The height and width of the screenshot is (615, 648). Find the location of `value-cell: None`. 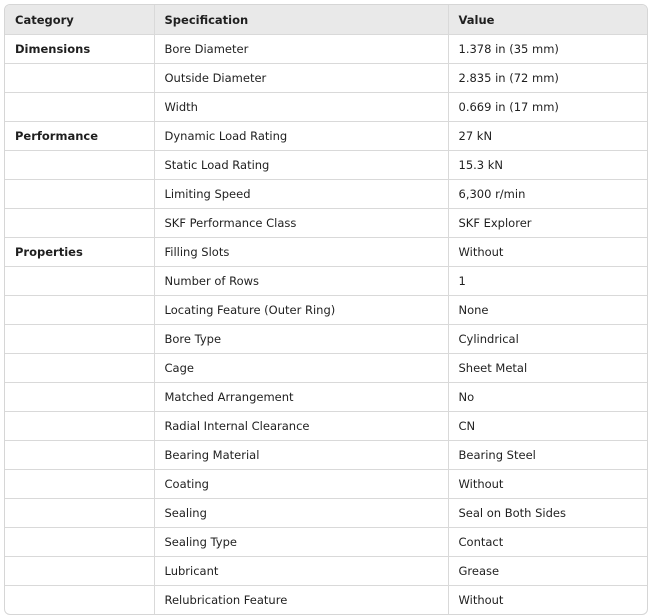

value-cell: None is located at coordinates (547, 310).